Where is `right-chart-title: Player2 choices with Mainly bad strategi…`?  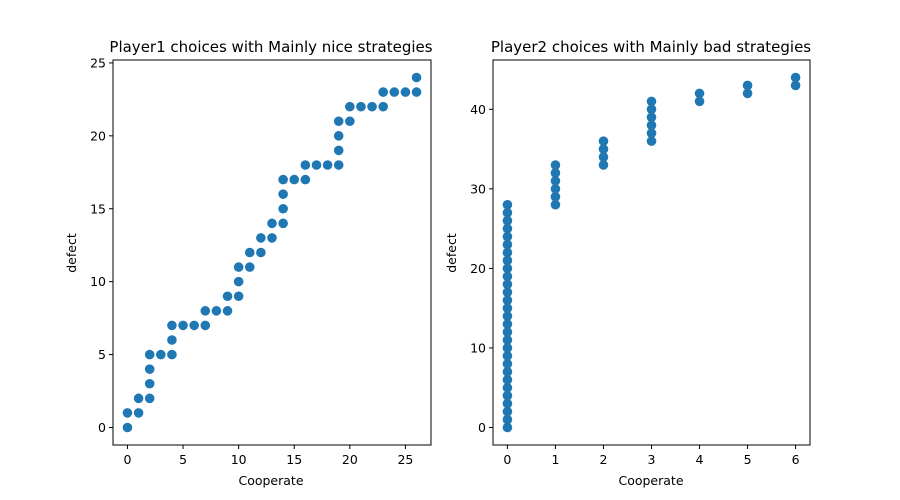 right-chart-title: Player2 choices with Mainly bad strategi… is located at coordinates (651, 47).